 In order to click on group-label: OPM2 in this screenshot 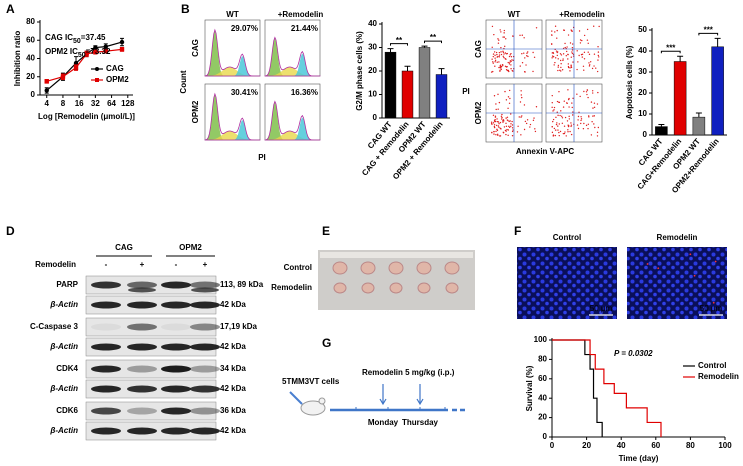, I will do `click(190, 247)`.